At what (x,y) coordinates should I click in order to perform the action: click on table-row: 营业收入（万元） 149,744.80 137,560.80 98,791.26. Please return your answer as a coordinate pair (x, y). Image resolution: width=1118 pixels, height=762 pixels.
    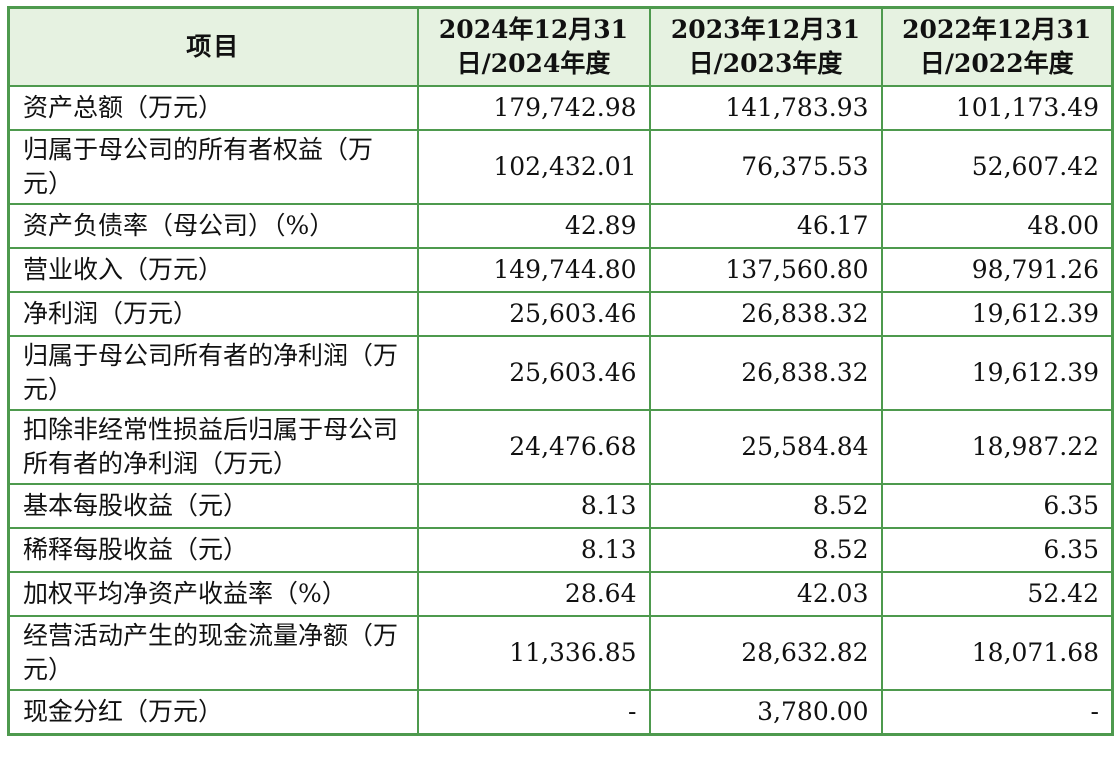
    Looking at the image, I should click on (560, 270).